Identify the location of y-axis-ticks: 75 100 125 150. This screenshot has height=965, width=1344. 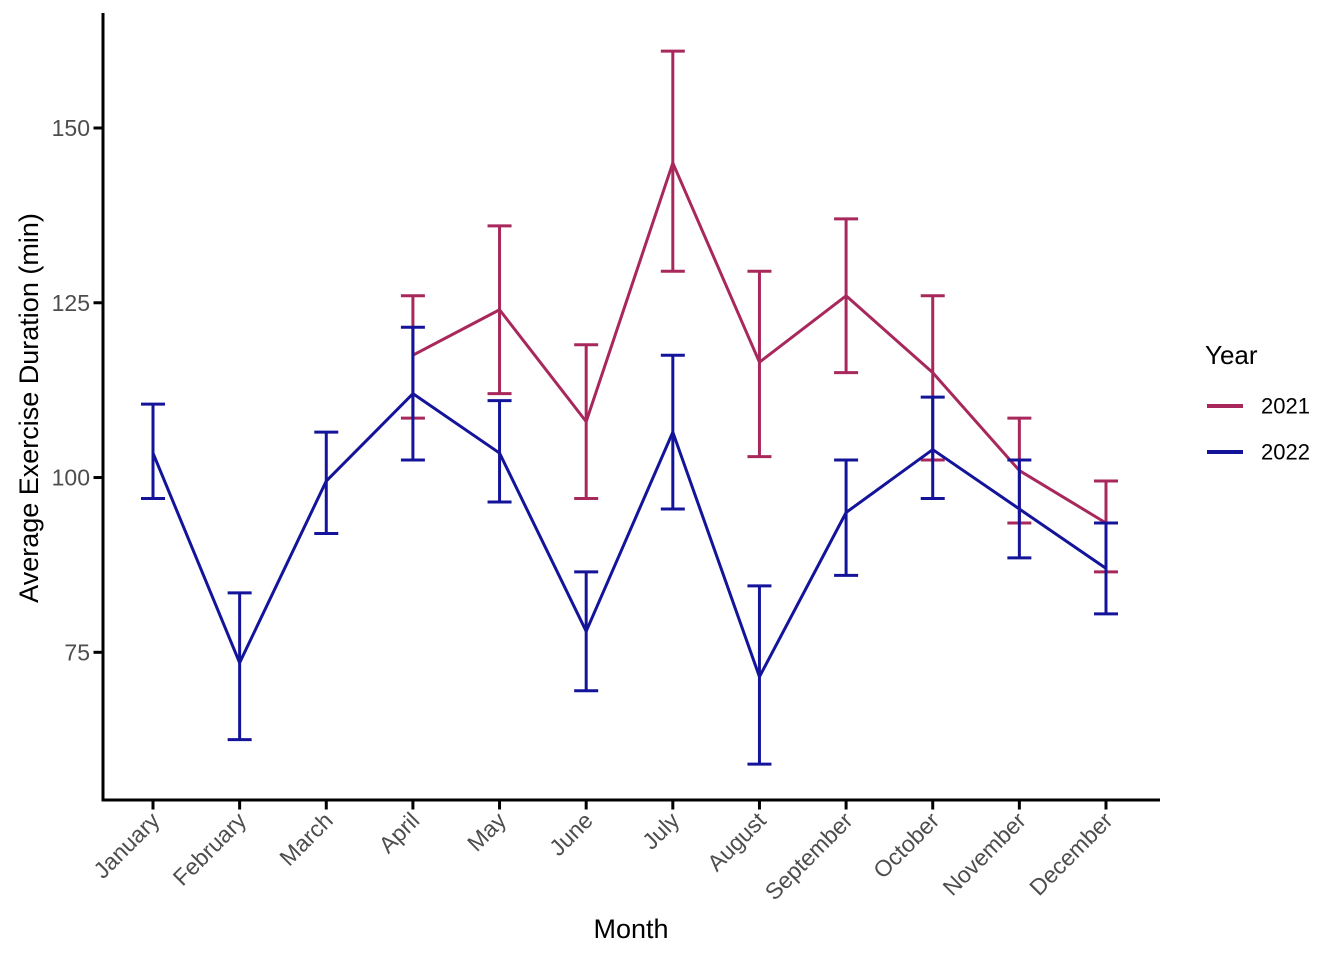
(77, 390).